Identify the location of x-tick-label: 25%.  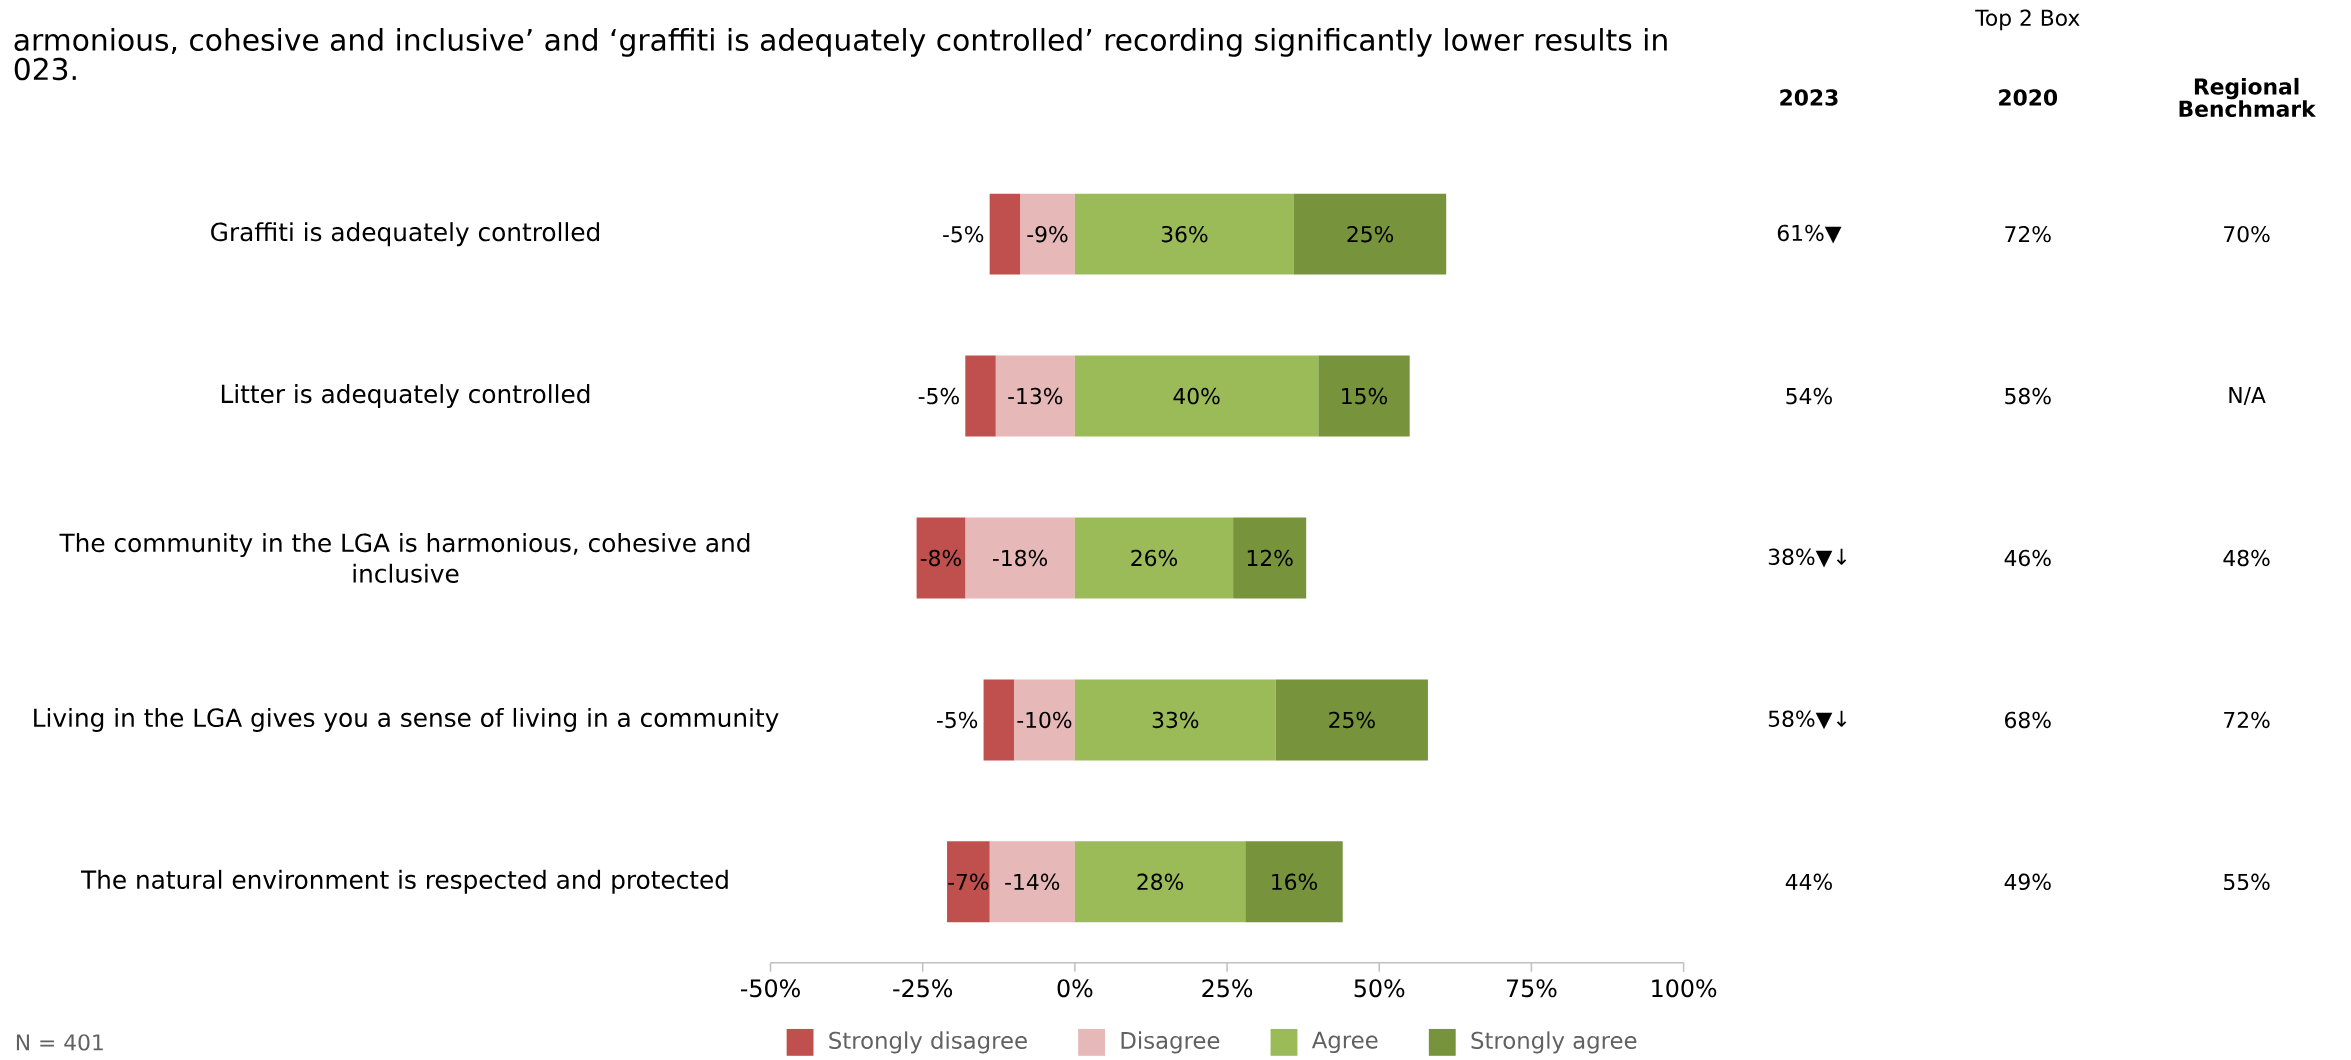
(1227, 988).